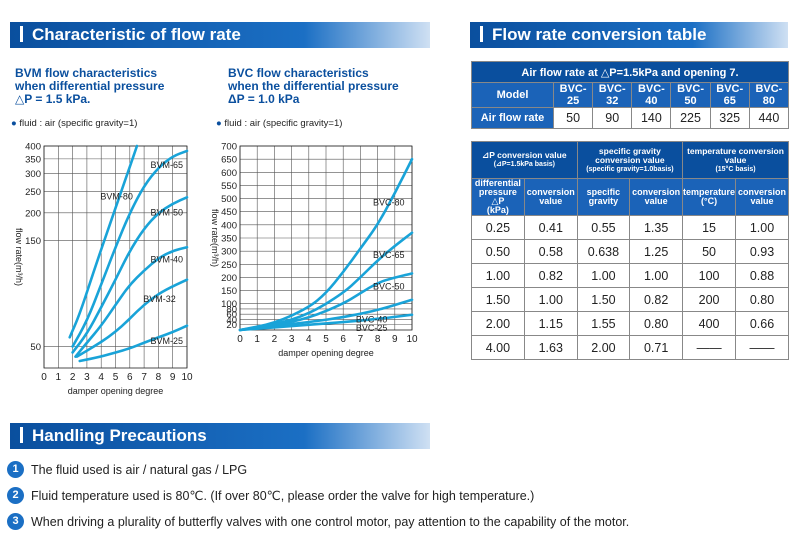 The width and height of the screenshot is (800, 546). I want to click on table-cell: 0.25, so click(498, 227).